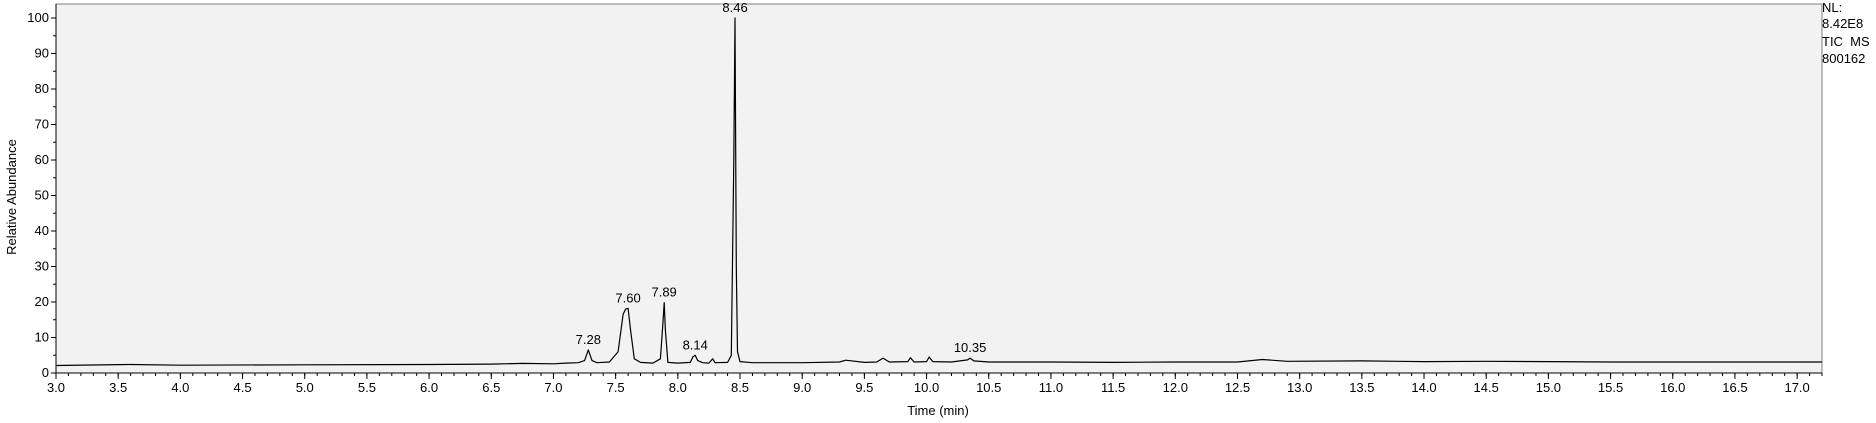 Image resolution: width=1876 pixels, height=423 pixels. What do you see at coordinates (42, 337) in the screenshot?
I see `y-tick-label: 10` at bounding box center [42, 337].